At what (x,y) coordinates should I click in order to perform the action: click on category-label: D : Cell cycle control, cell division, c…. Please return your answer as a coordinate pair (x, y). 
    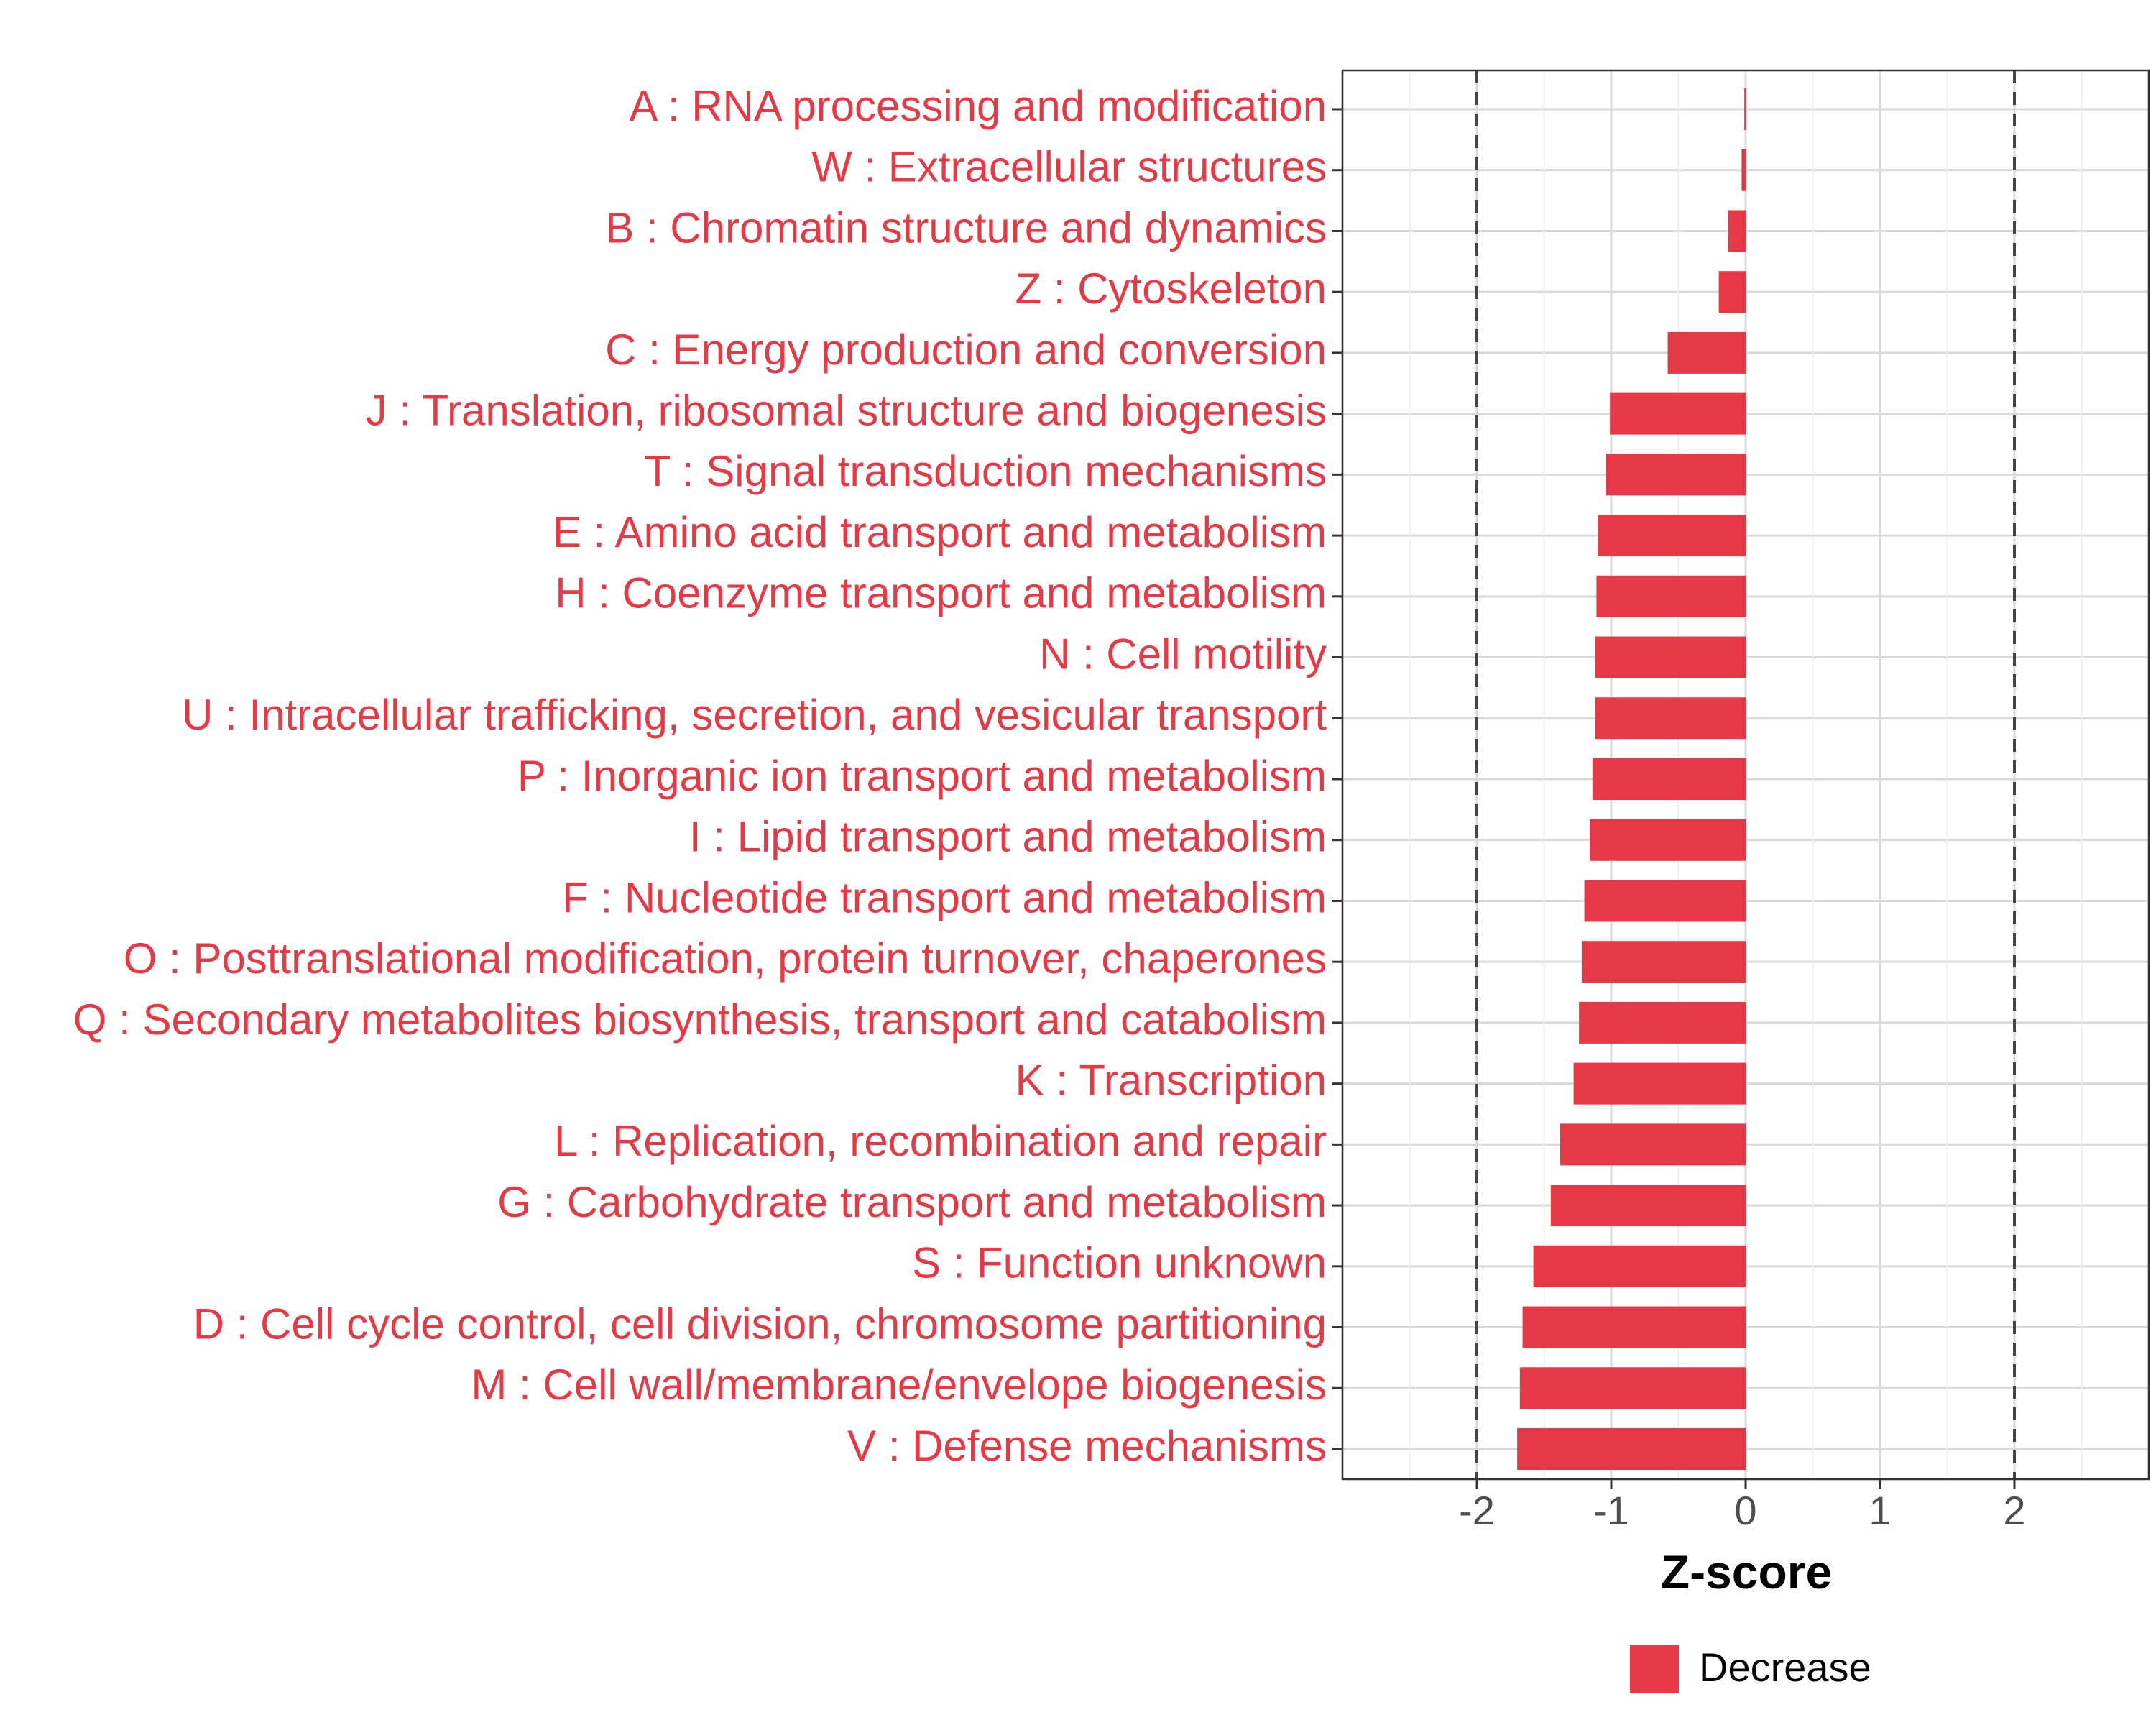
    Looking at the image, I should click on (760, 1324).